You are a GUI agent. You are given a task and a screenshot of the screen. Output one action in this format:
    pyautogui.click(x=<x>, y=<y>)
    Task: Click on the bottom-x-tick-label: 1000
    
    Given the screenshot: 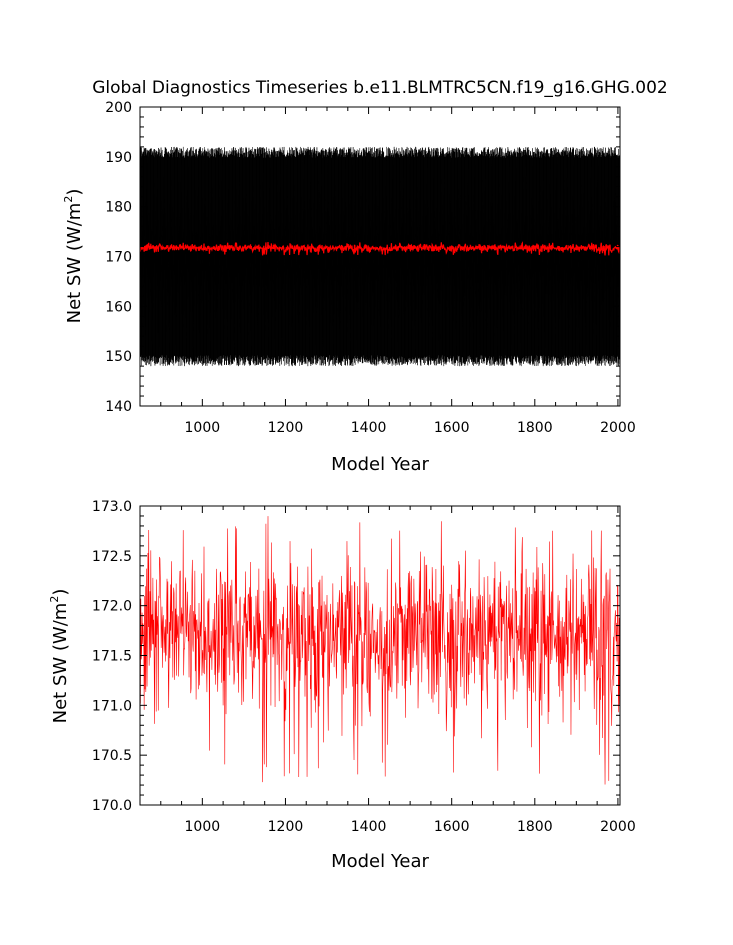 What is the action you would take?
    pyautogui.click(x=203, y=827)
    